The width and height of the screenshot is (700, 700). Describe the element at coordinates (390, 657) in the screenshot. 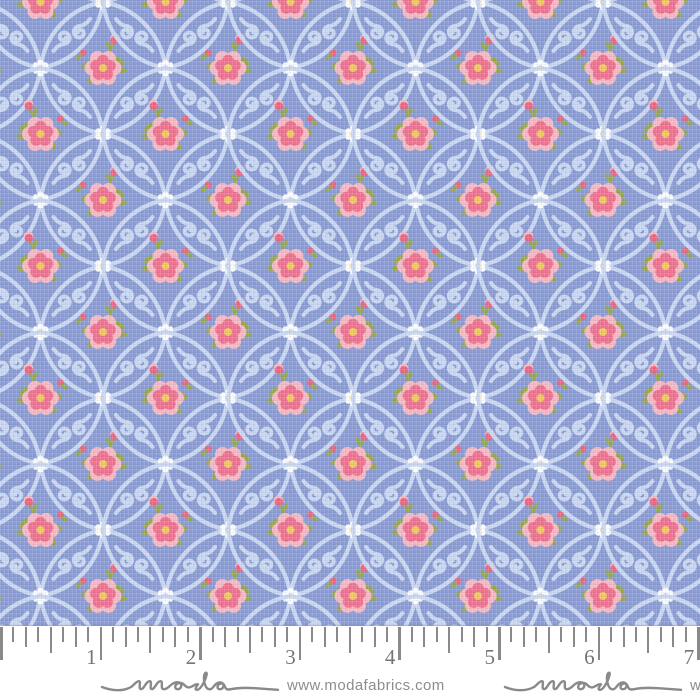

I see `ruler-number-4: 4` at that location.